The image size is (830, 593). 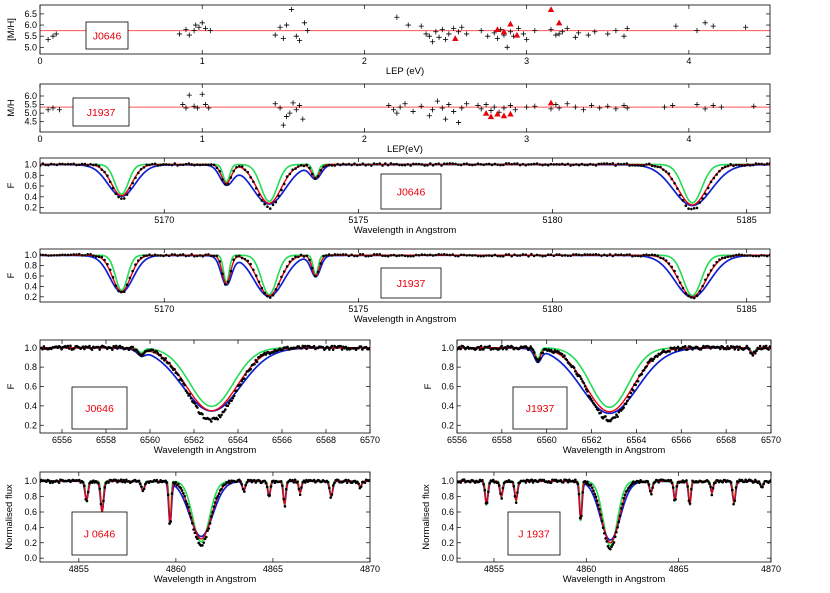 What do you see at coordinates (99, 409) in the screenshot?
I see `star-label: J0646` at bounding box center [99, 409].